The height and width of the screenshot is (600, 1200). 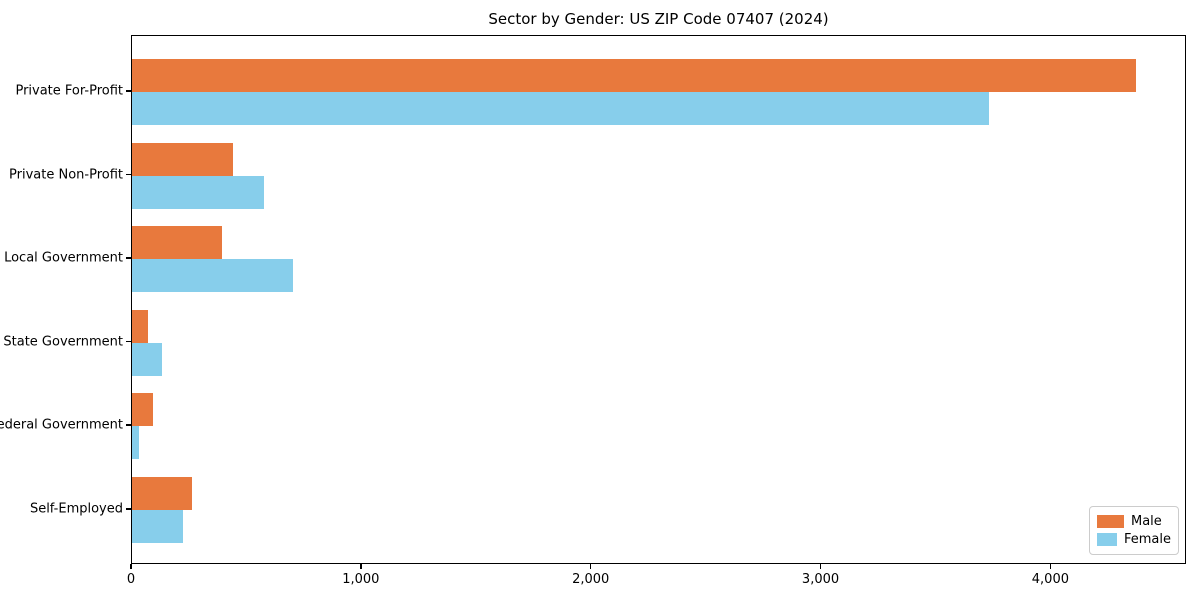 I want to click on bar-male-local-government, so click(x=177, y=243).